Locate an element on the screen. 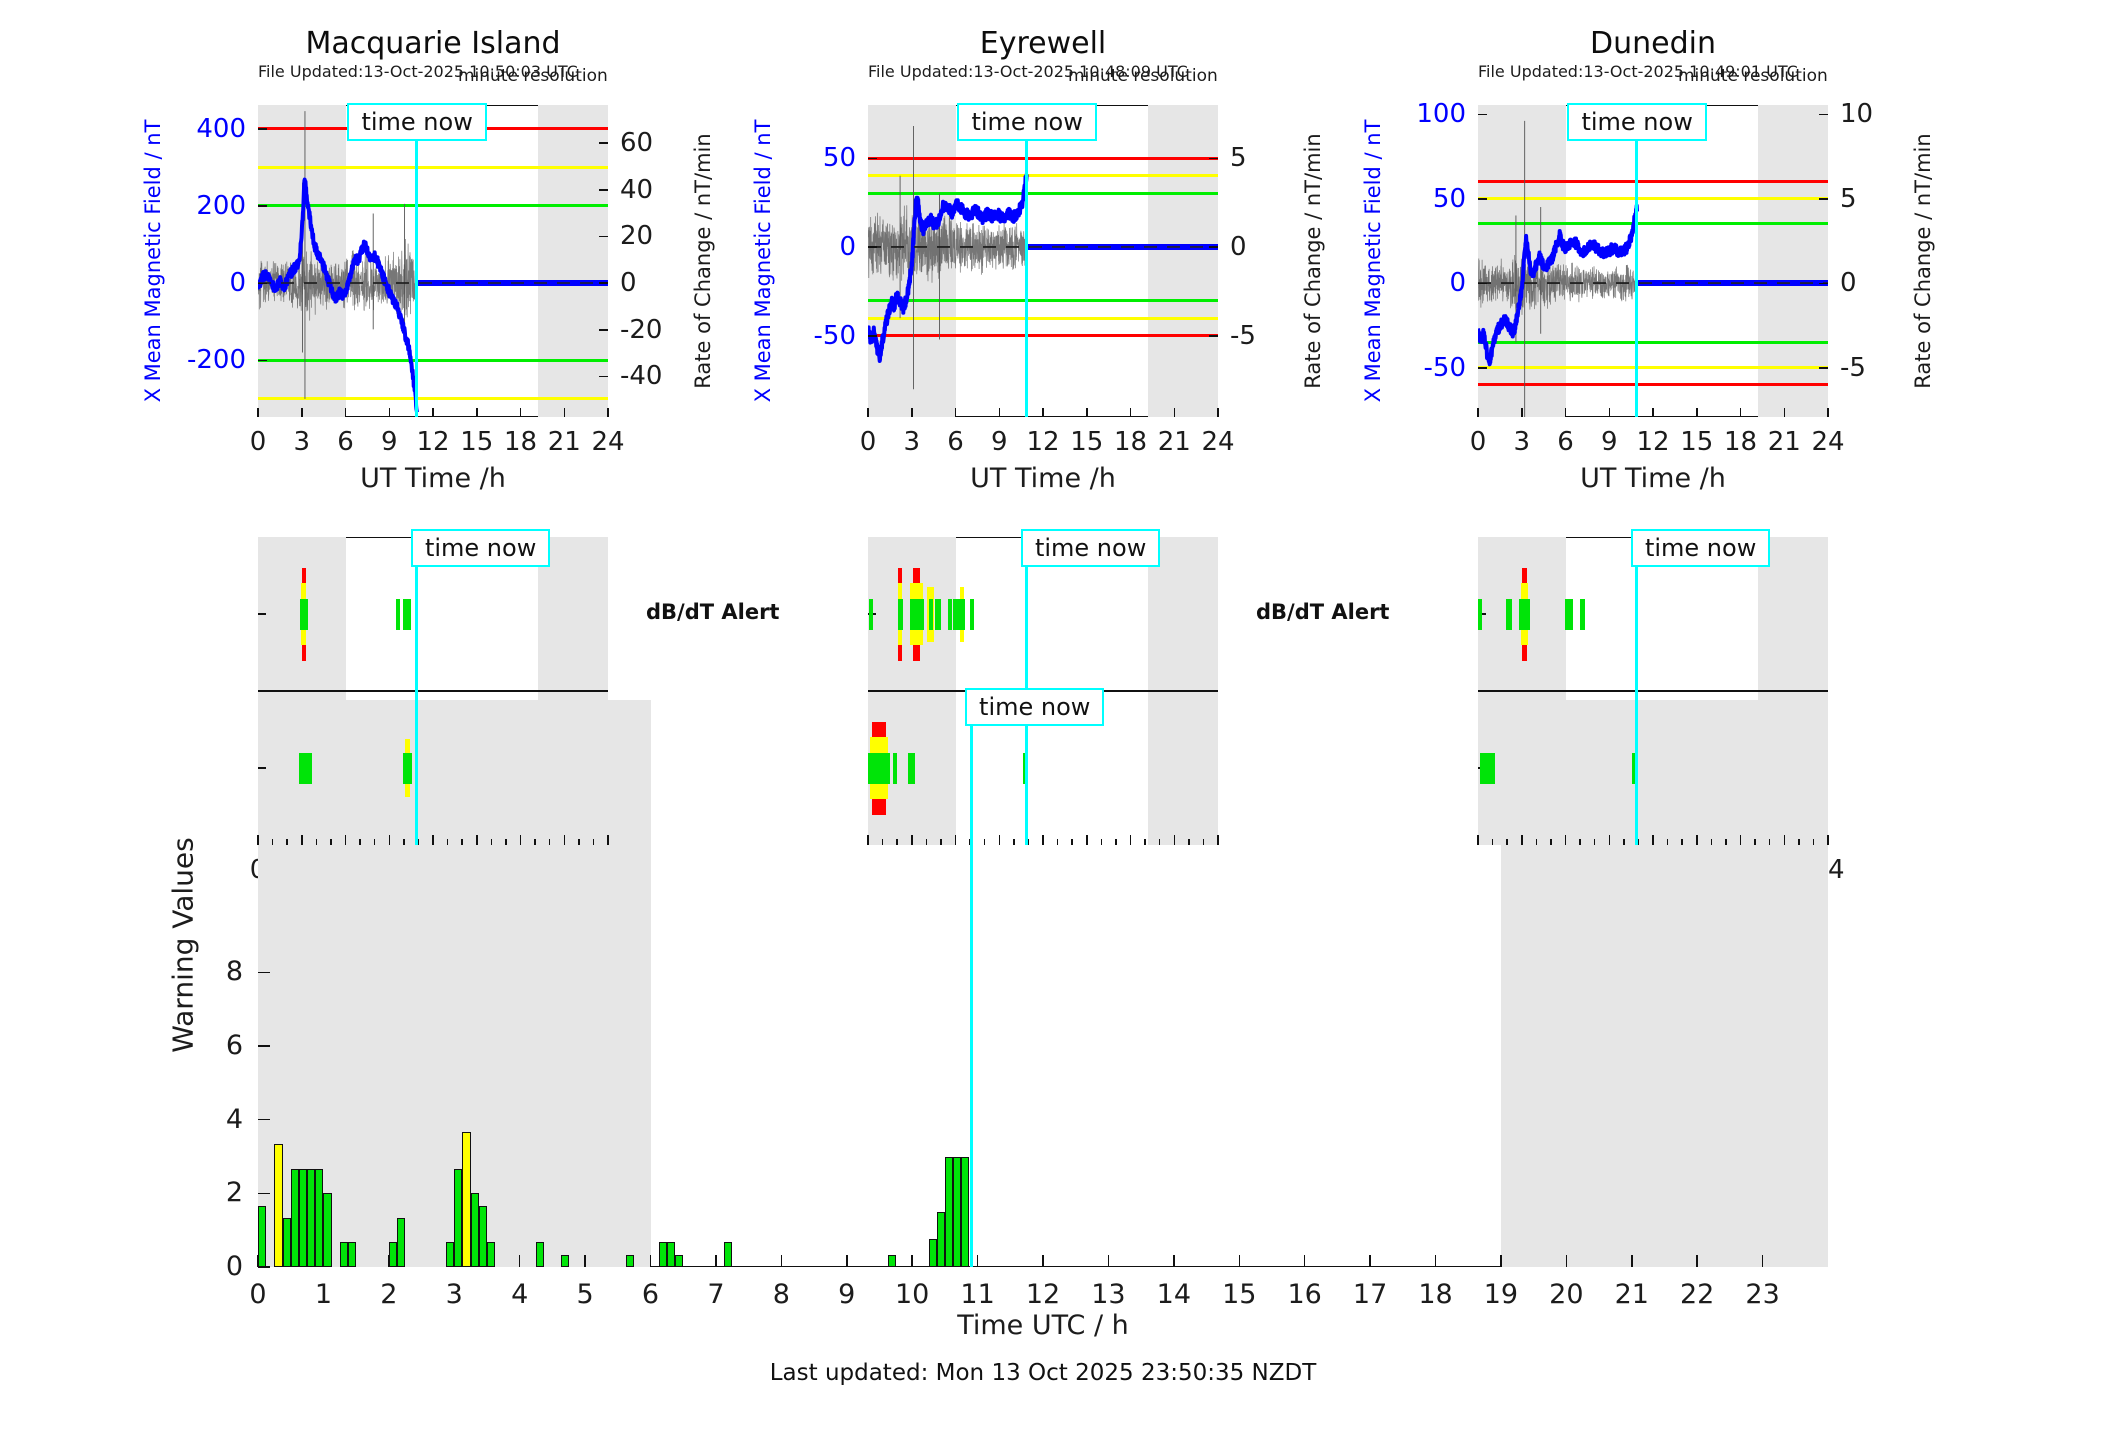  time-now-line is located at coordinates (1027, 261).